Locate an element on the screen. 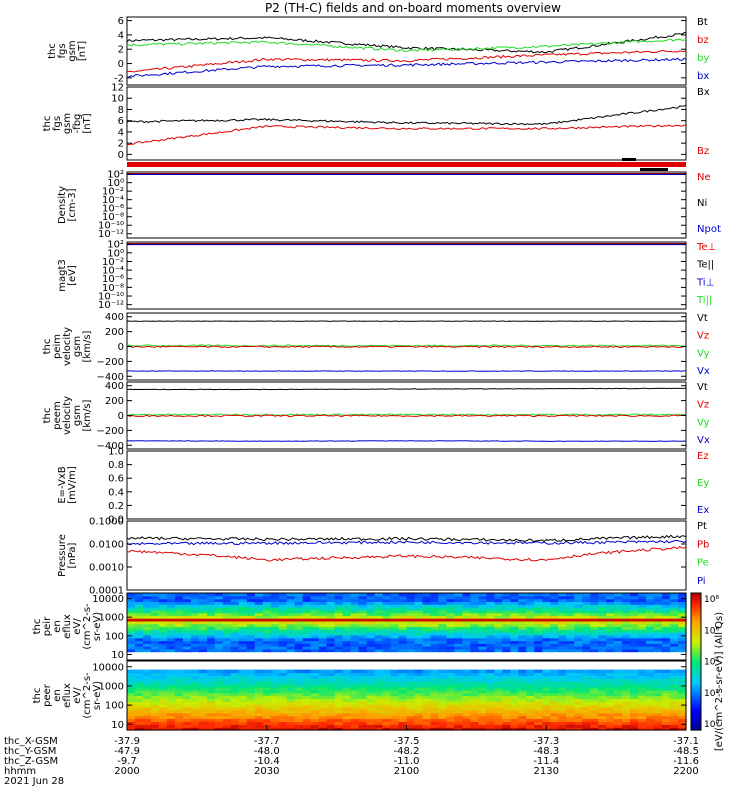  colorbar-frame is located at coordinates (696, 661).